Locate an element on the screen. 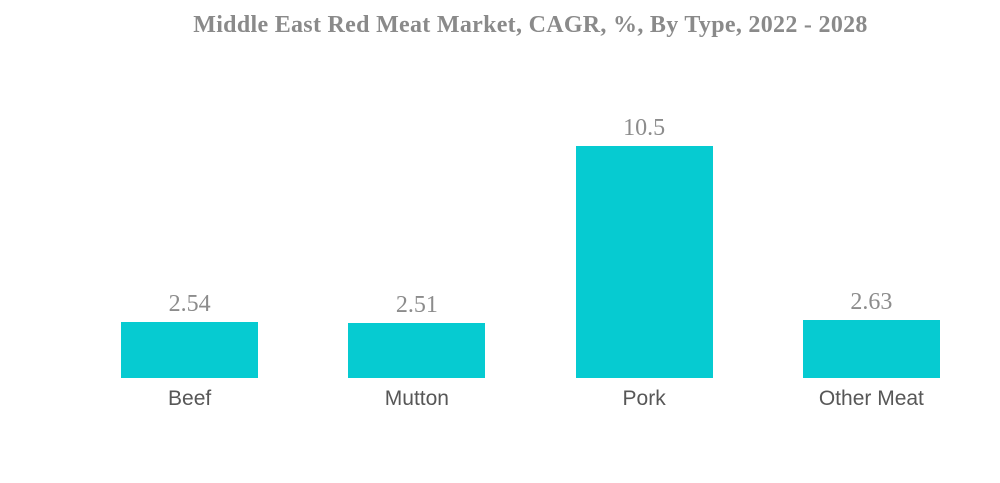 This screenshot has height=483, width=1000. bar-category-label: Pork is located at coordinates (644, 398).